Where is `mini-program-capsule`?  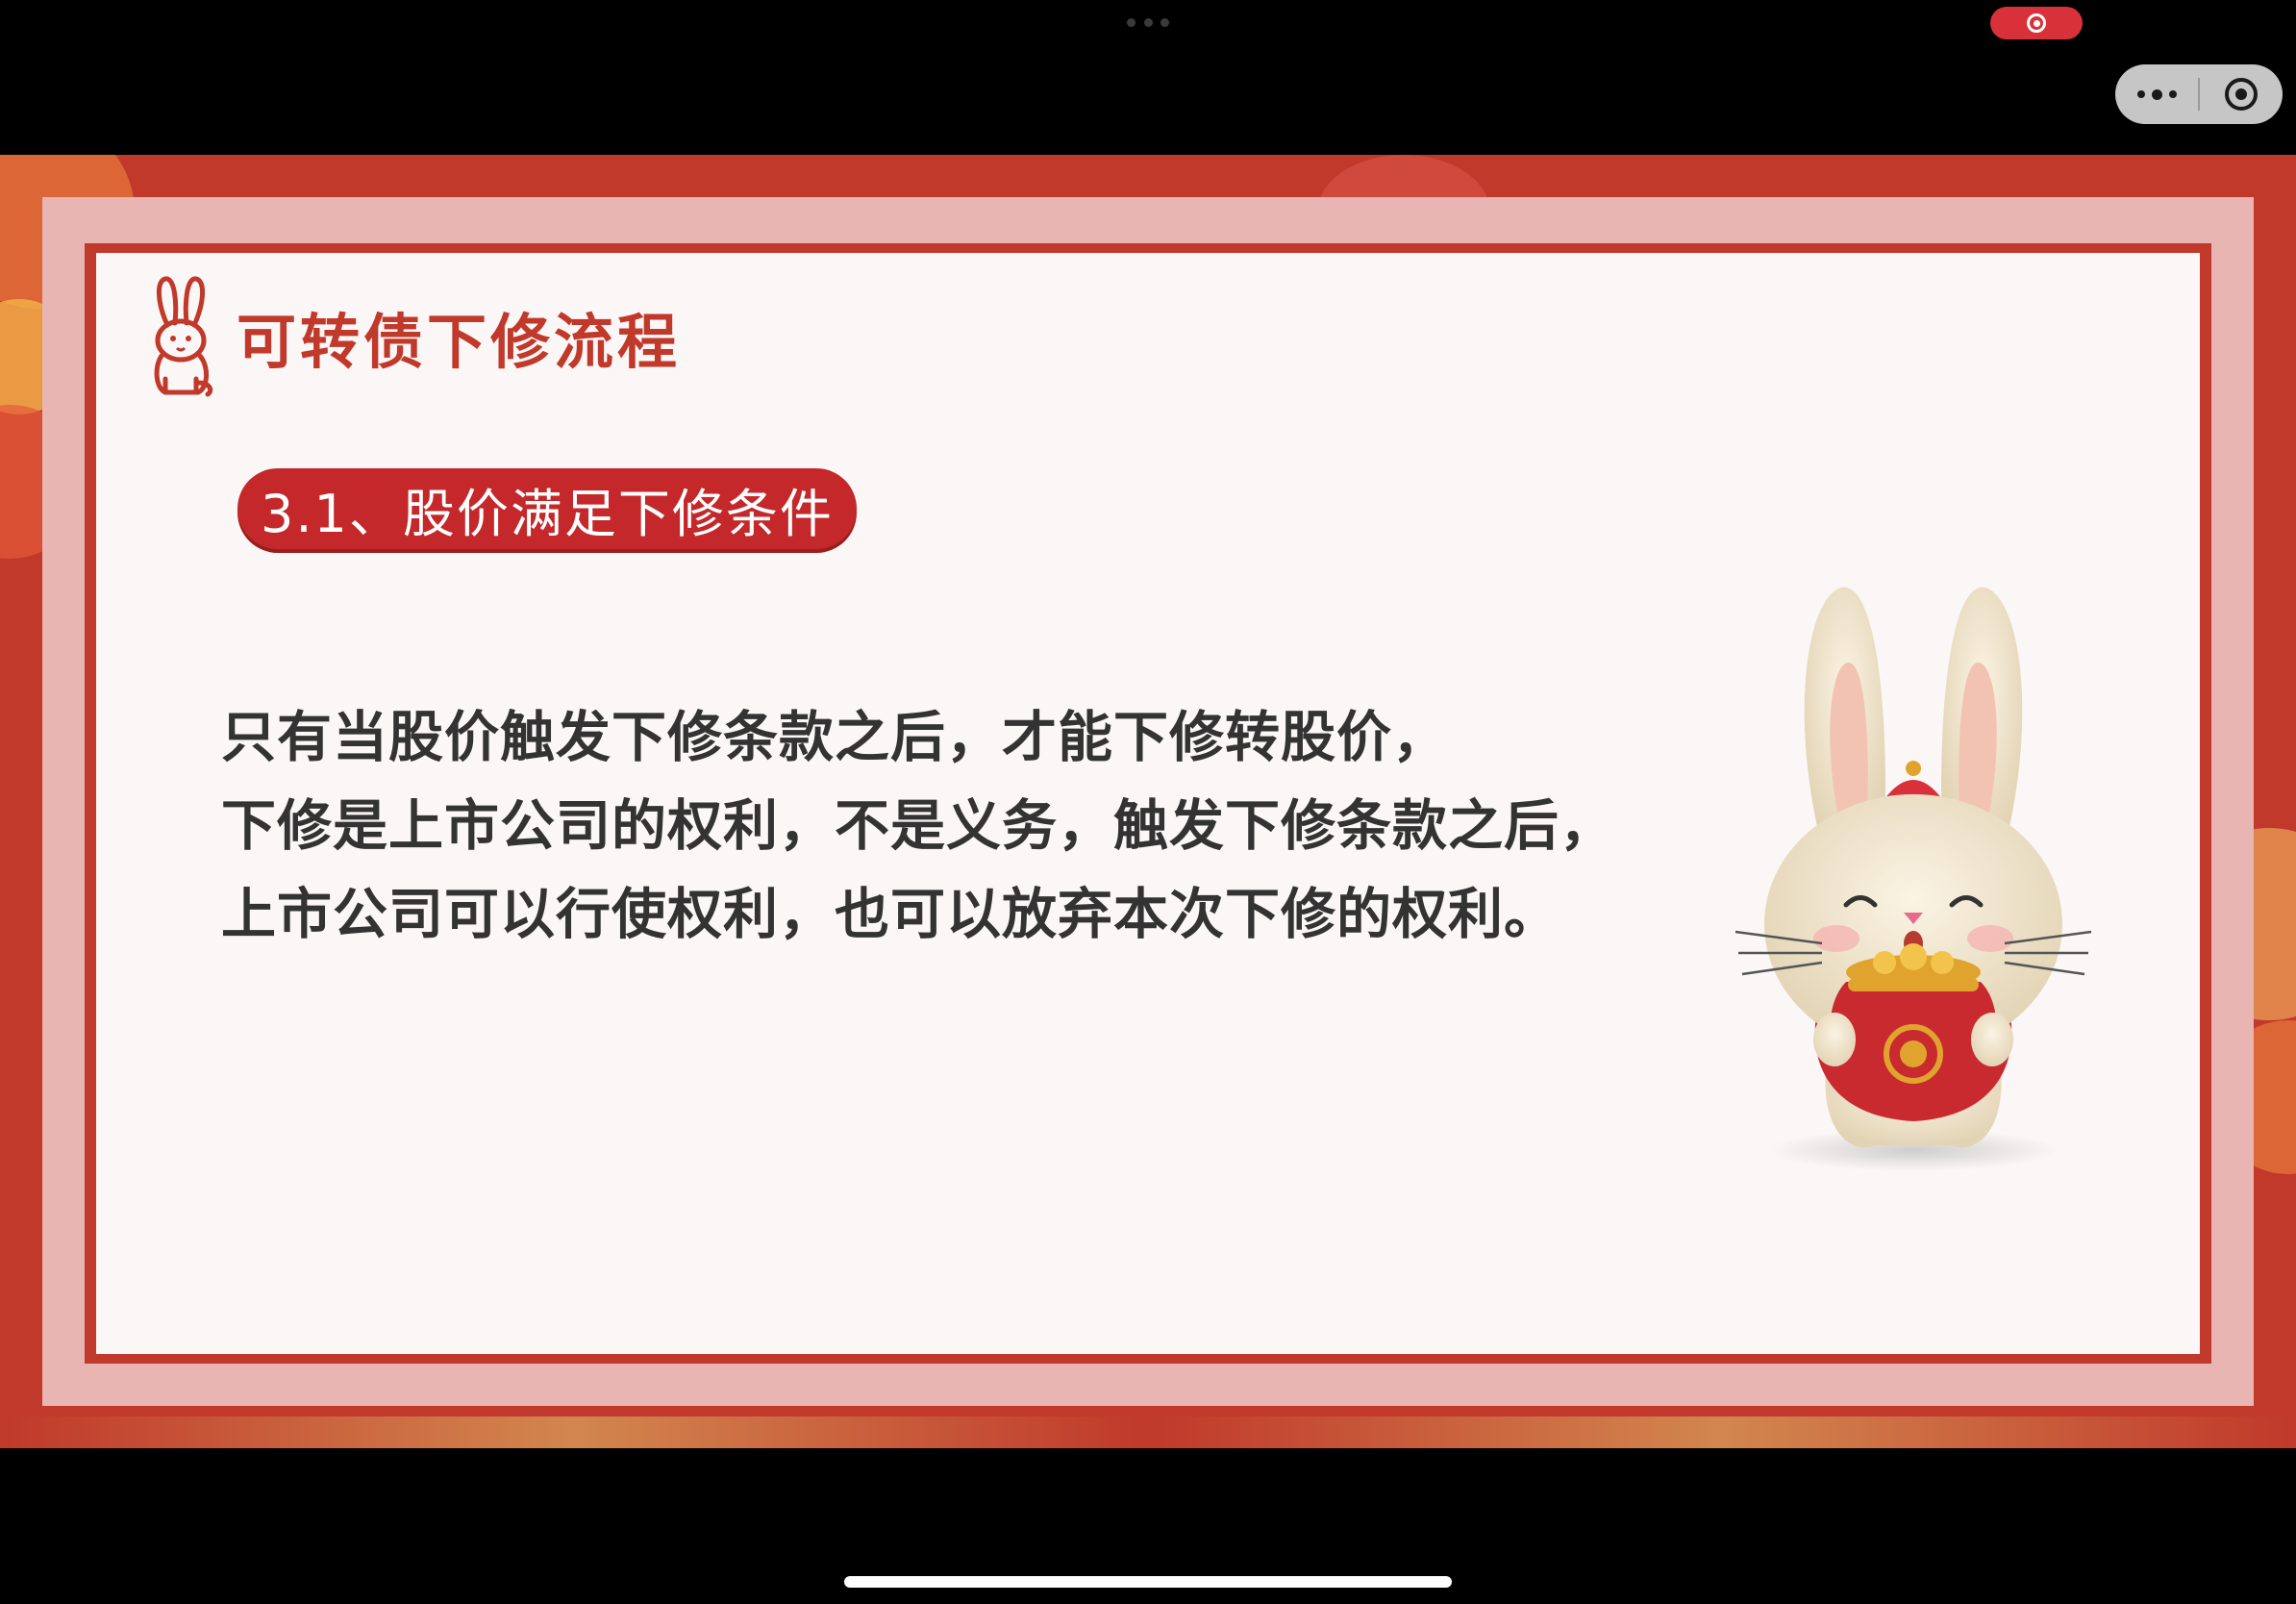
mini-program-capsule is located at coordinates (2199, 94).